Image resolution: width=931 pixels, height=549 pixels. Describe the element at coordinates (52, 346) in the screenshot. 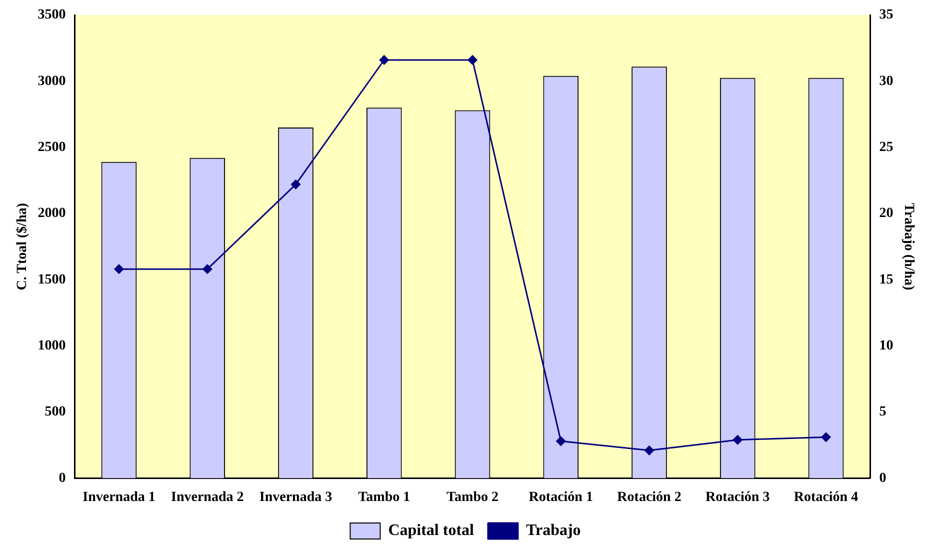

I see `y-tick-label: 1000` at that location.